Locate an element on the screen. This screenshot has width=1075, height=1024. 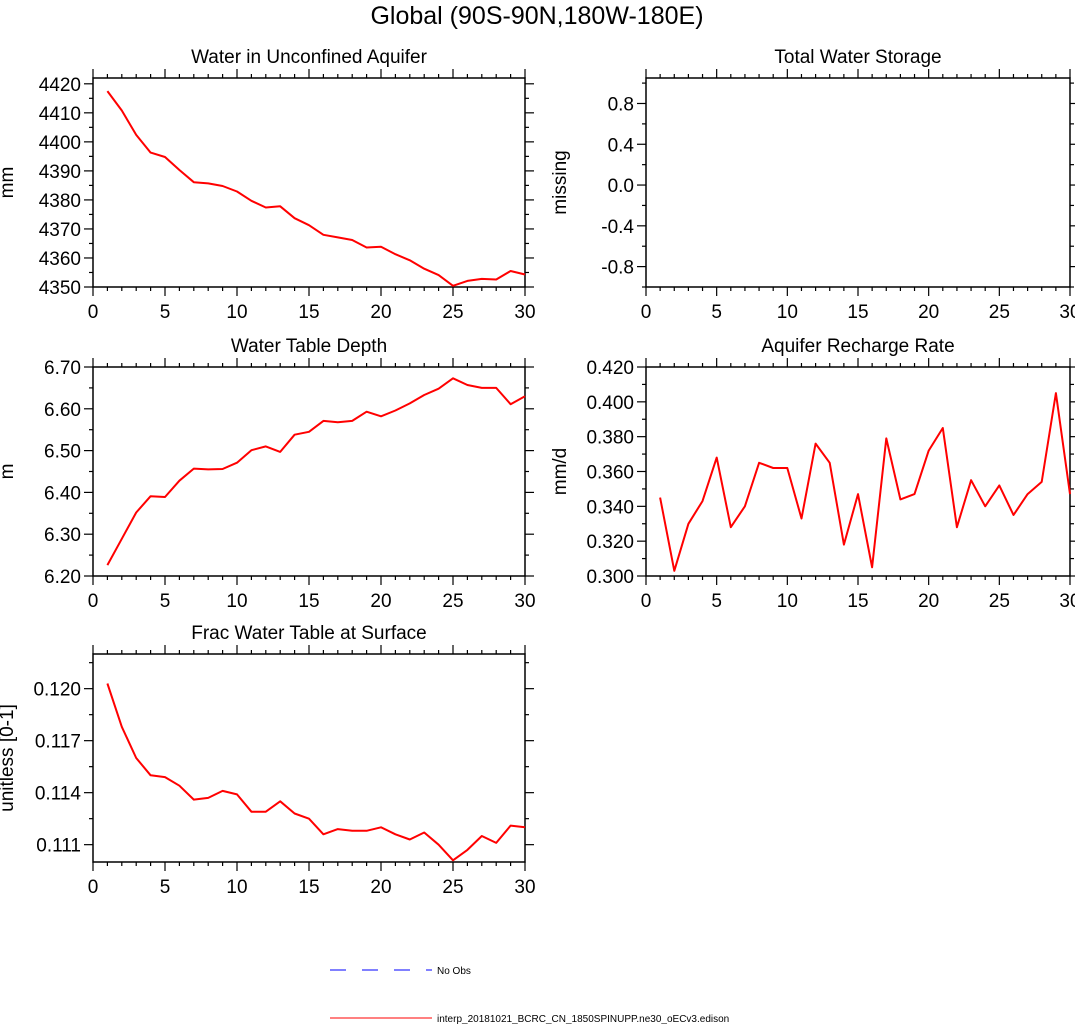
y-tick-label: 4410 is located at coordinates (60, 114).